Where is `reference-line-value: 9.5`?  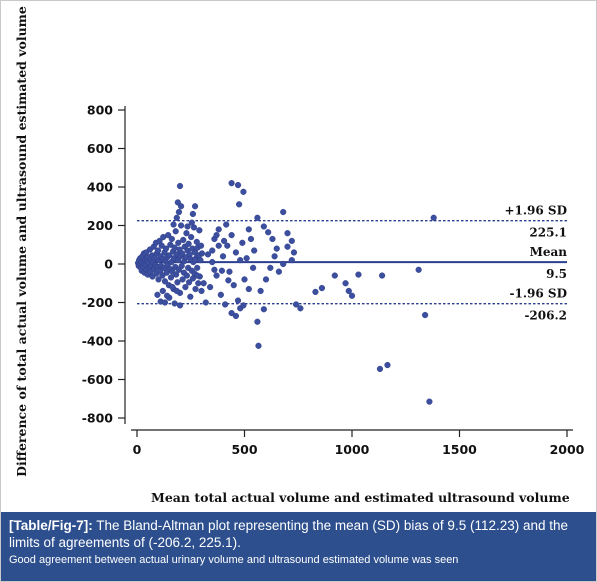 reference-line-value: 9.5 is located at coordinates (556, 274).